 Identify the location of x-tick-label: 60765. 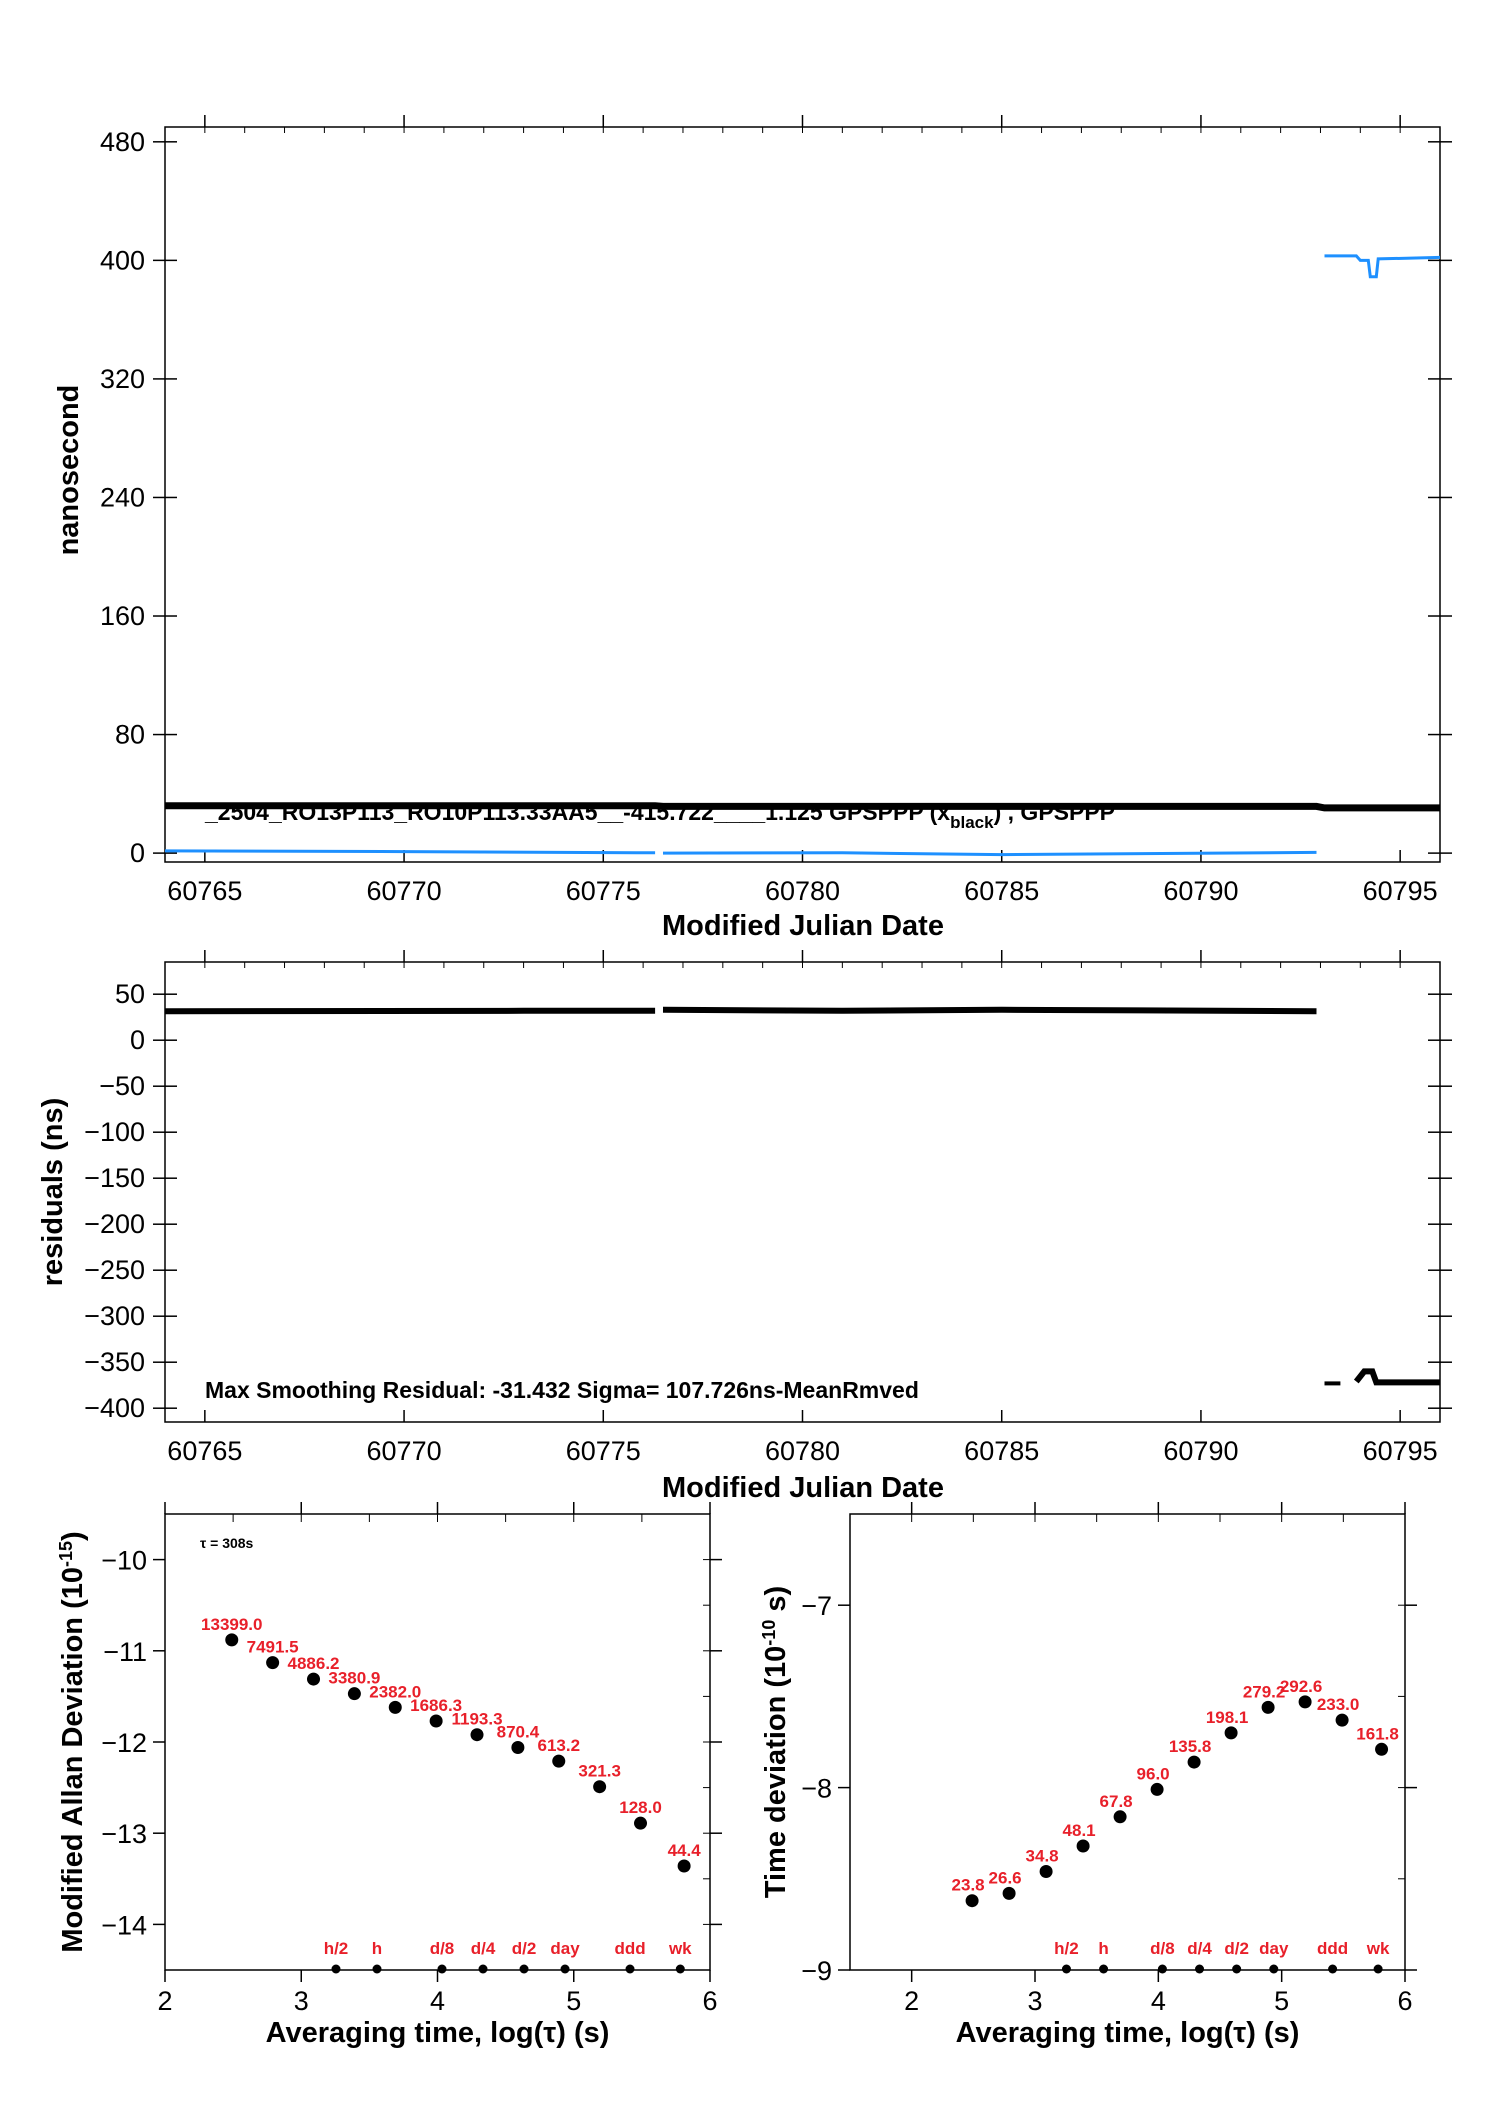
(204, 1451).